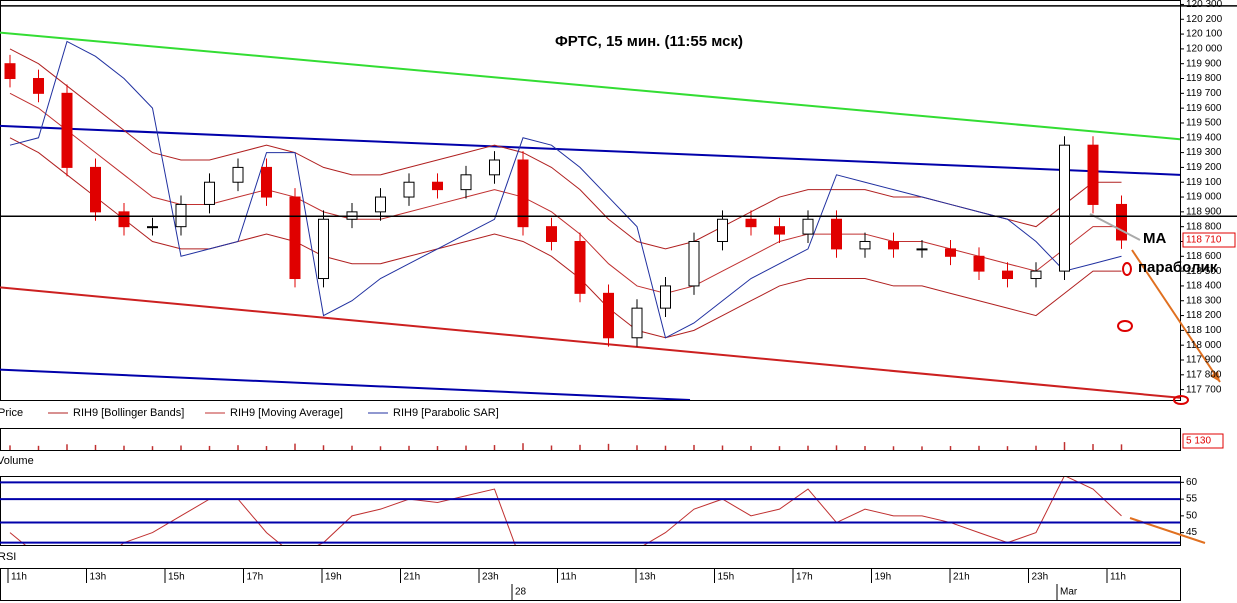  Describe the element at coordinates (1204, 167) in the screenshot. I see `y-tick-label: 119 200` at that location.